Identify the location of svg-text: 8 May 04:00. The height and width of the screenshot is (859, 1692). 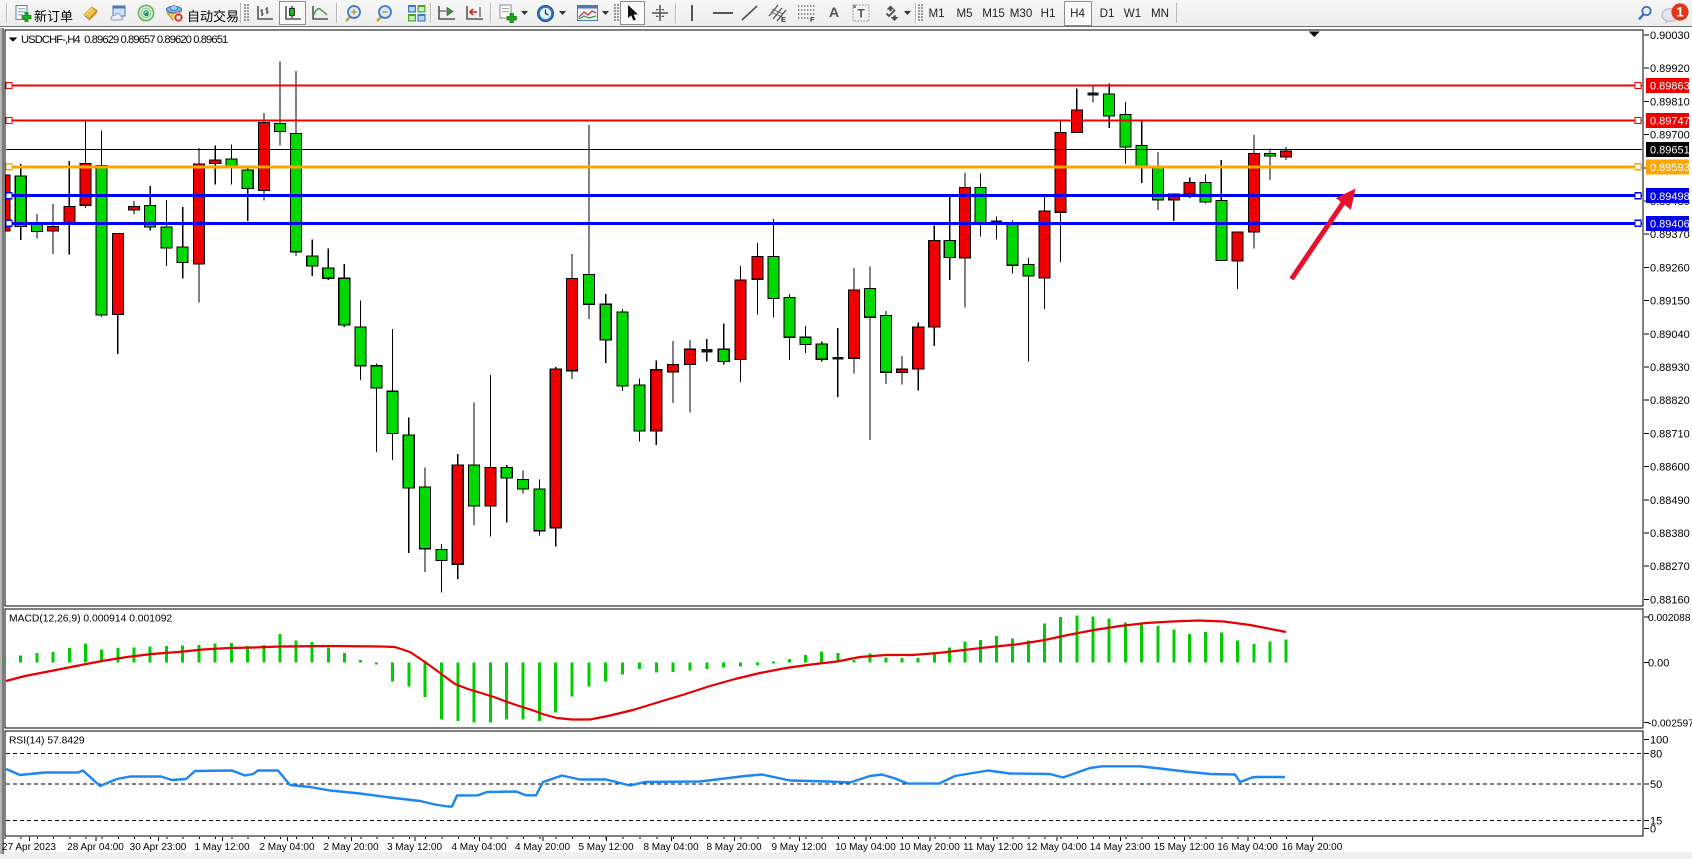
(670, 847).